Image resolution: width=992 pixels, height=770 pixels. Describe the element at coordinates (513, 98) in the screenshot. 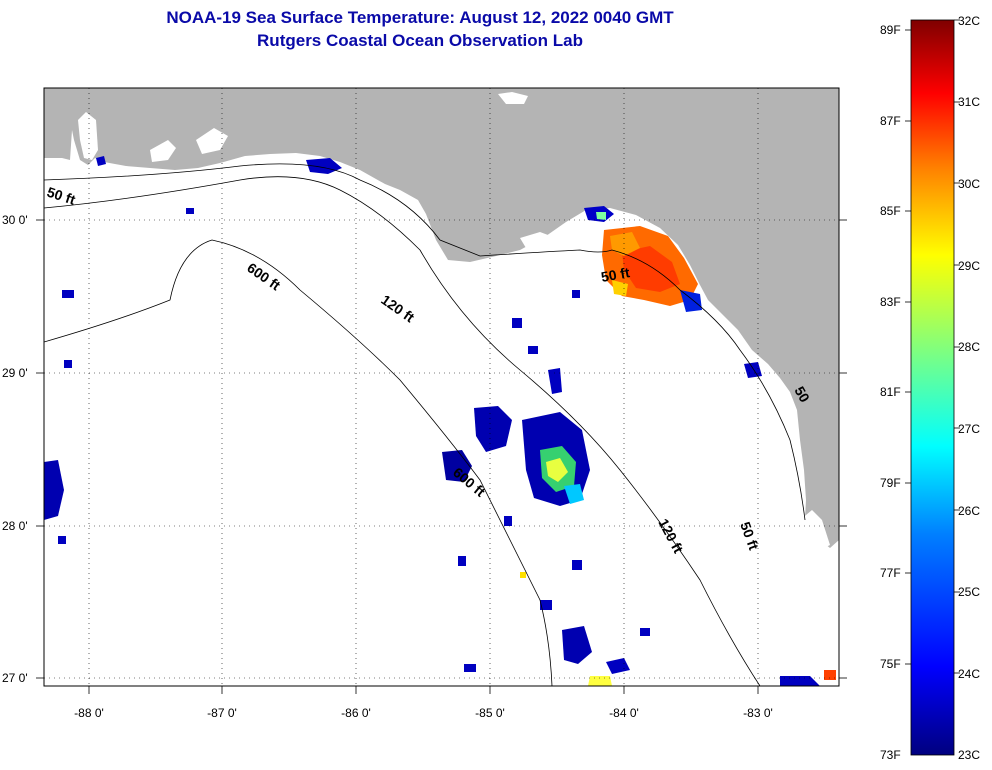

I see `small-lake` at that location.